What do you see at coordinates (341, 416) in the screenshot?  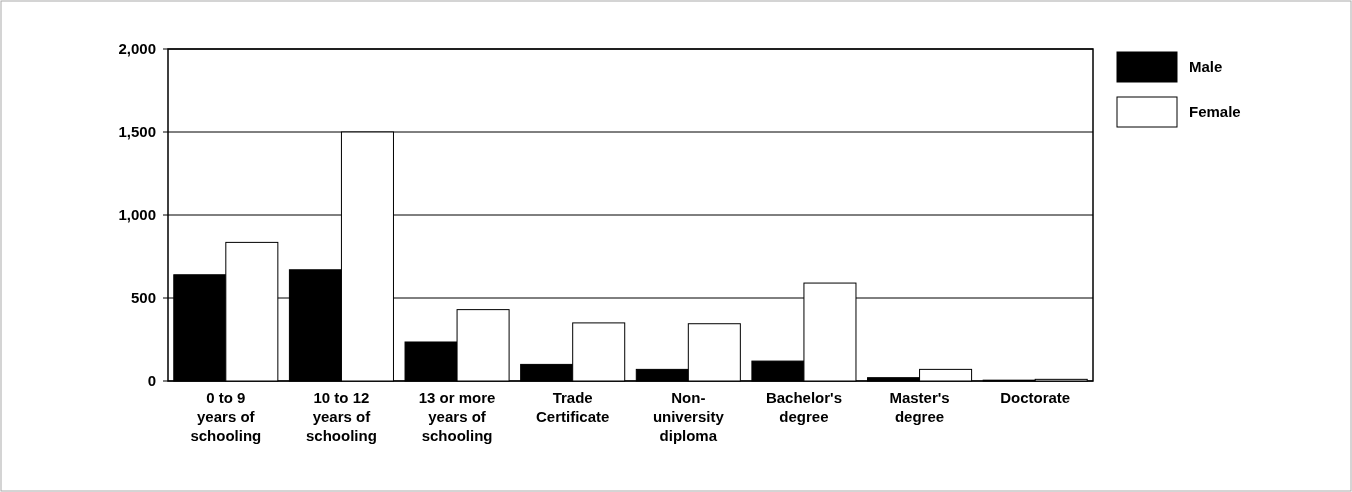 I see `x-tick-label: 10 to 12 years of schooling` at bounding box center [341, 416].